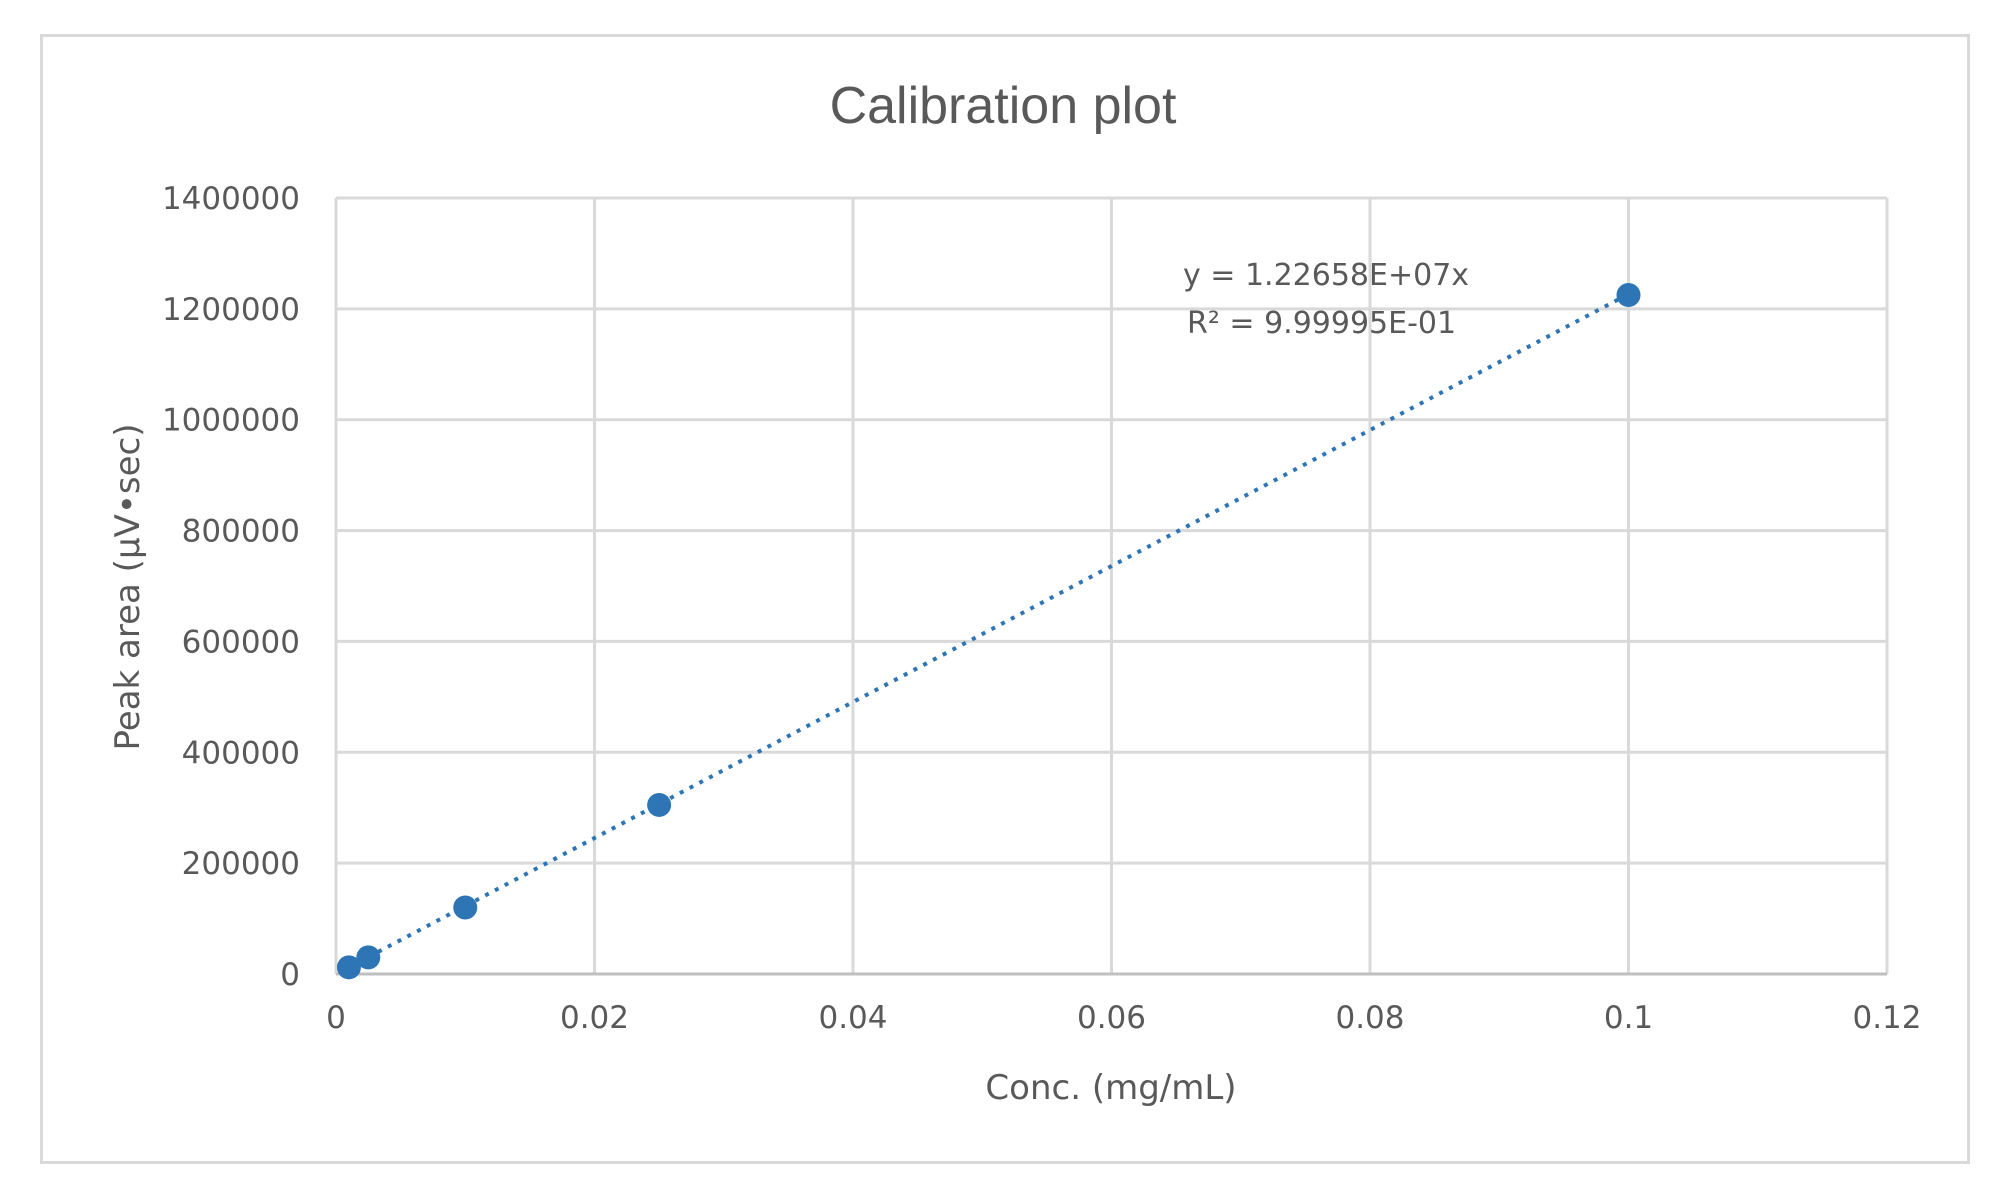 This screenshot has height=1196, width=2000. Describe the element at coordinates (290, 975) in the screenshot. I see `y-tick-label: 0` at that location.